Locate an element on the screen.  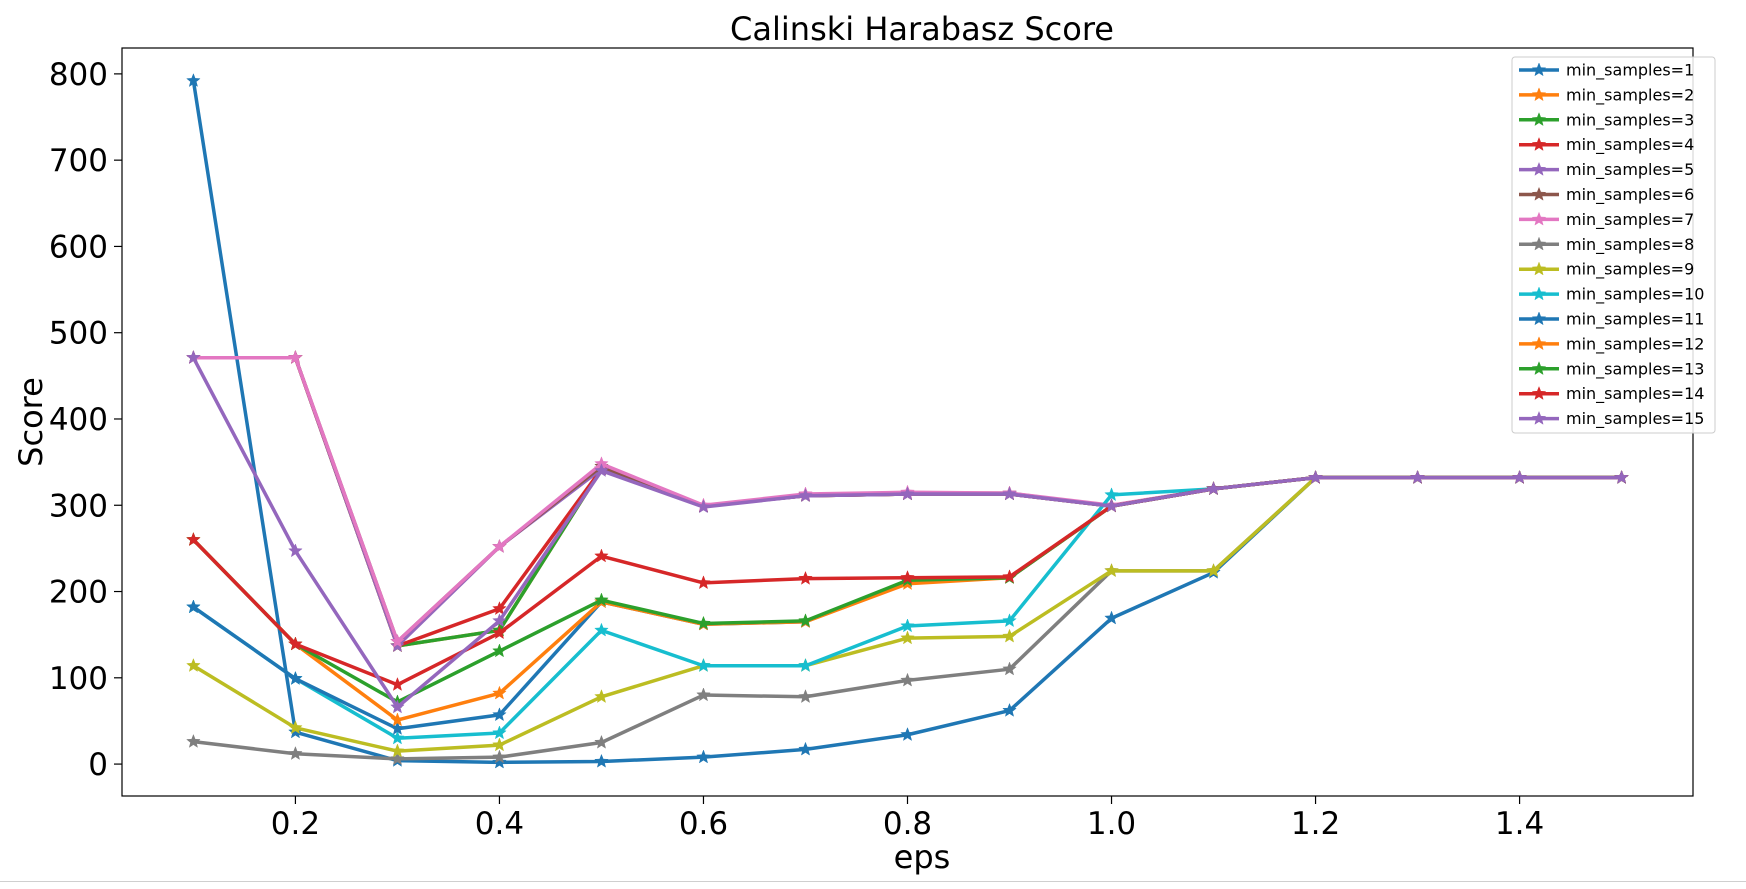
y-tick-label: 600 is located at coordinates (78, 247).